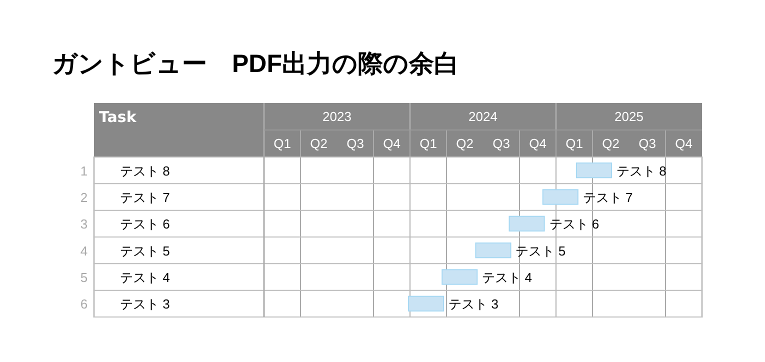  I want to click on chart-title: ガントビュー PDF出力の際の余白, so click(255, 64).